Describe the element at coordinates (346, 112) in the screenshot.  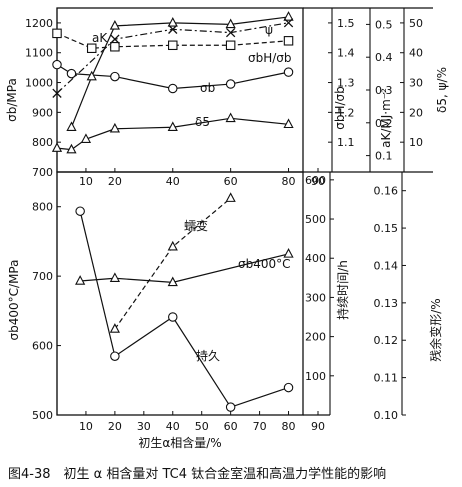
I see `top-axis-ratio-tick-label-1.2: 1.2` at that location.